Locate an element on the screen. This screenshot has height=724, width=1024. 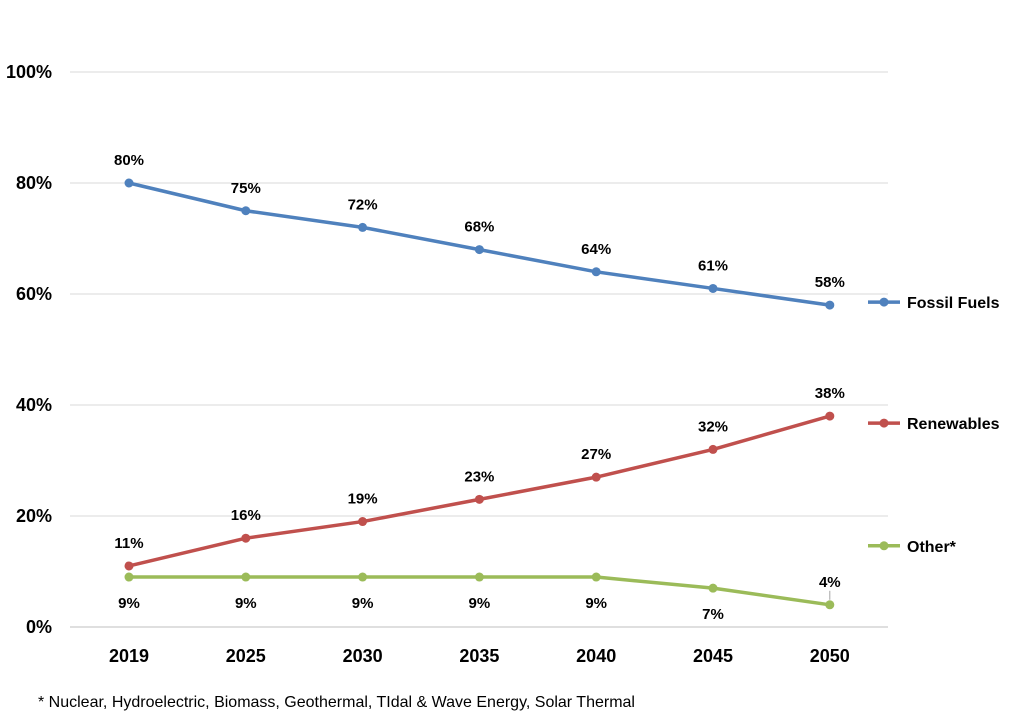
y-tick-label: 80% is located at coordinates (34, 183).